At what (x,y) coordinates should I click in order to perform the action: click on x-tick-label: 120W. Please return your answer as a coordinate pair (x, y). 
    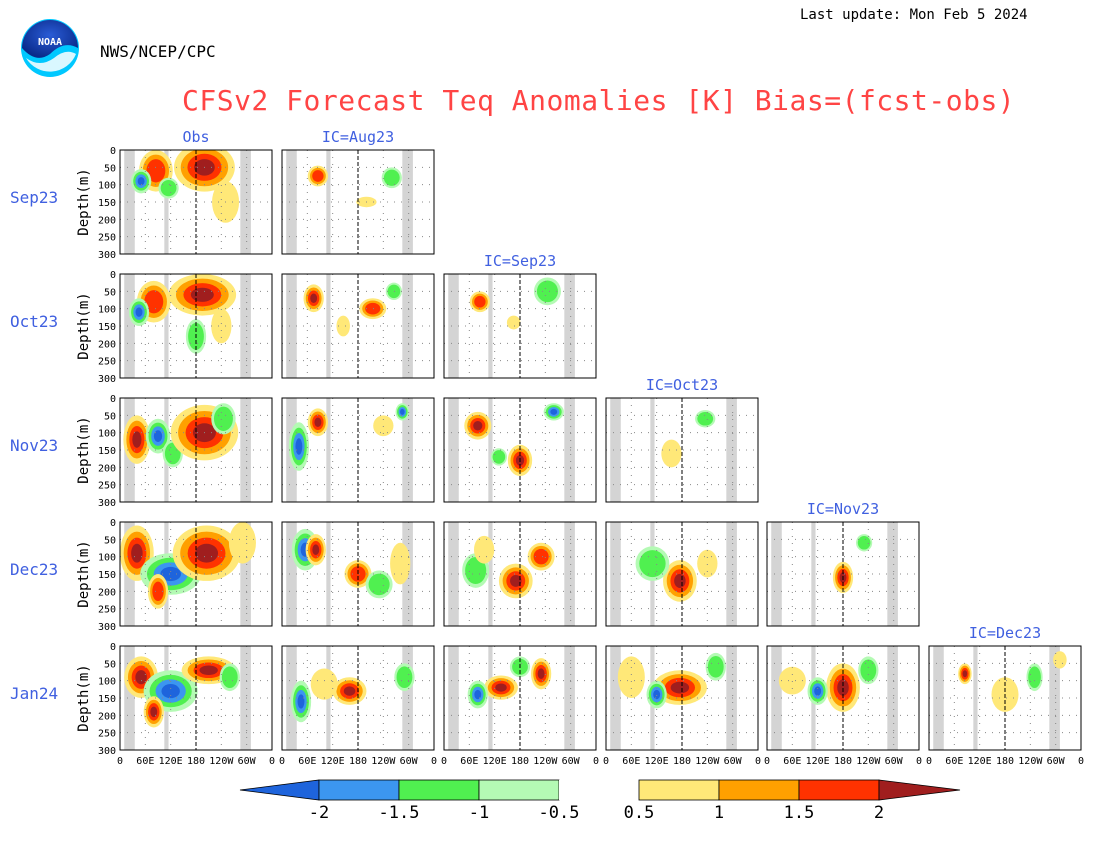
    Looking at the image, I should click on (221, 761).